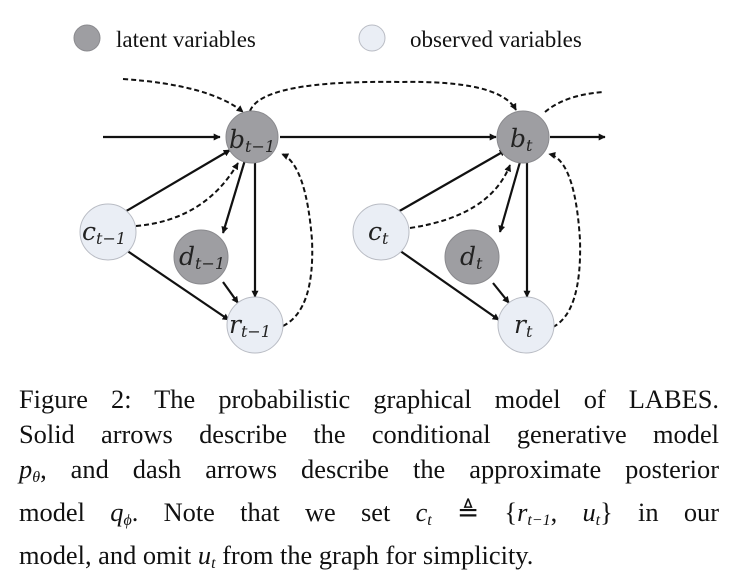 Image resolution: width=736 pixels, height=583 pixels. I want to click on node-d-prev: dt−1, so click(201, 257).